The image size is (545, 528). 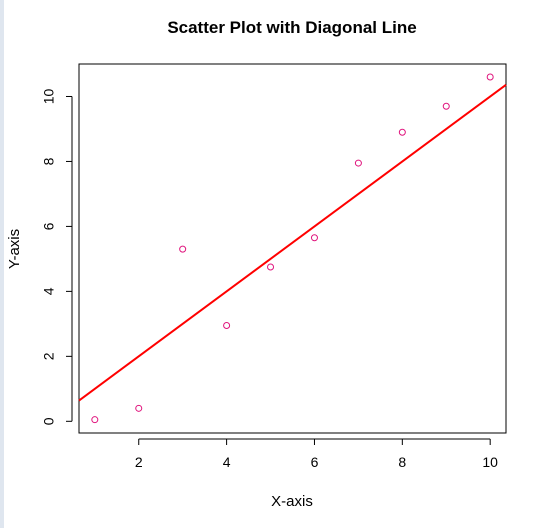 I want to click on x-axis: 2 4 6 8 10, so click(x=316, y=454).